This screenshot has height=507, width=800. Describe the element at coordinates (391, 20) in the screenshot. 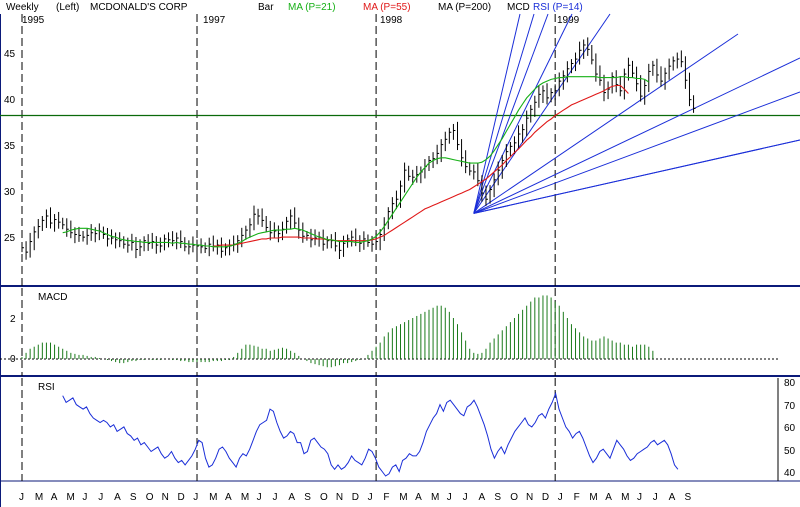

I see `year-label: 1998` at that location.